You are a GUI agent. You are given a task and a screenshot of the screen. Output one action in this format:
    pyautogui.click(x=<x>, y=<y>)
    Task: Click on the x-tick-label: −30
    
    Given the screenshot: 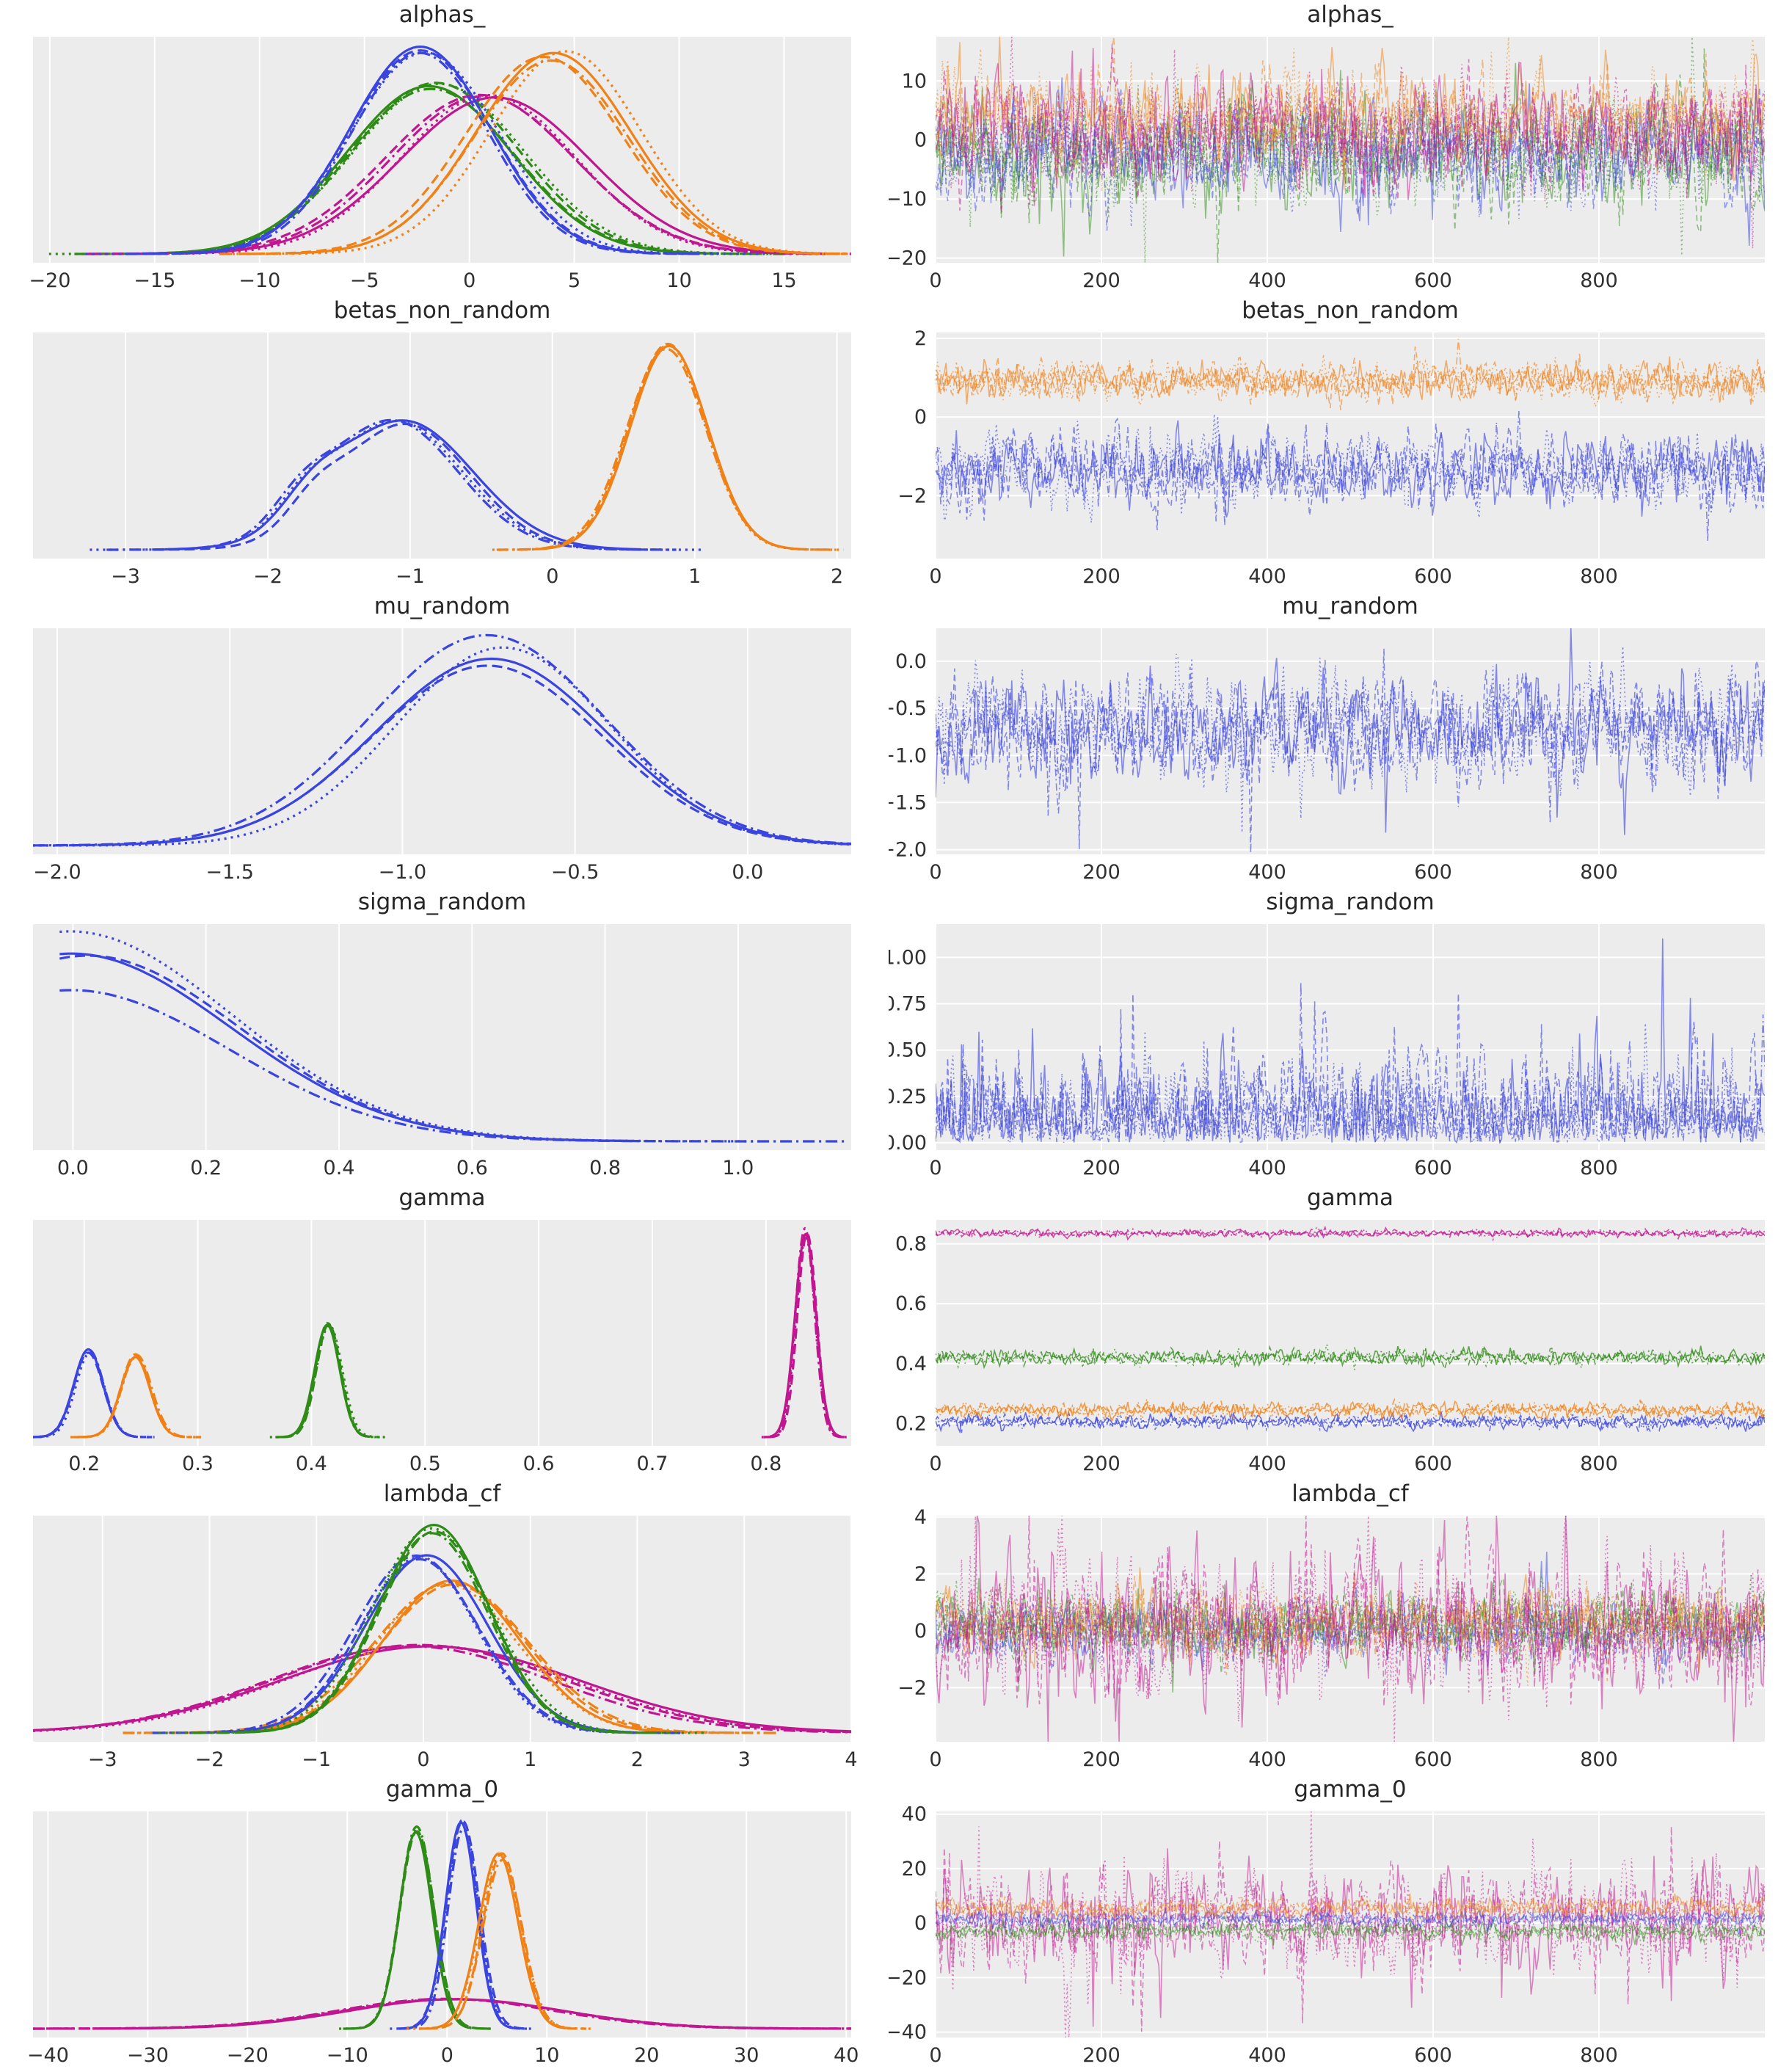 What is the action you would take?
    pyautogui.click(x=148, y=2055)
    